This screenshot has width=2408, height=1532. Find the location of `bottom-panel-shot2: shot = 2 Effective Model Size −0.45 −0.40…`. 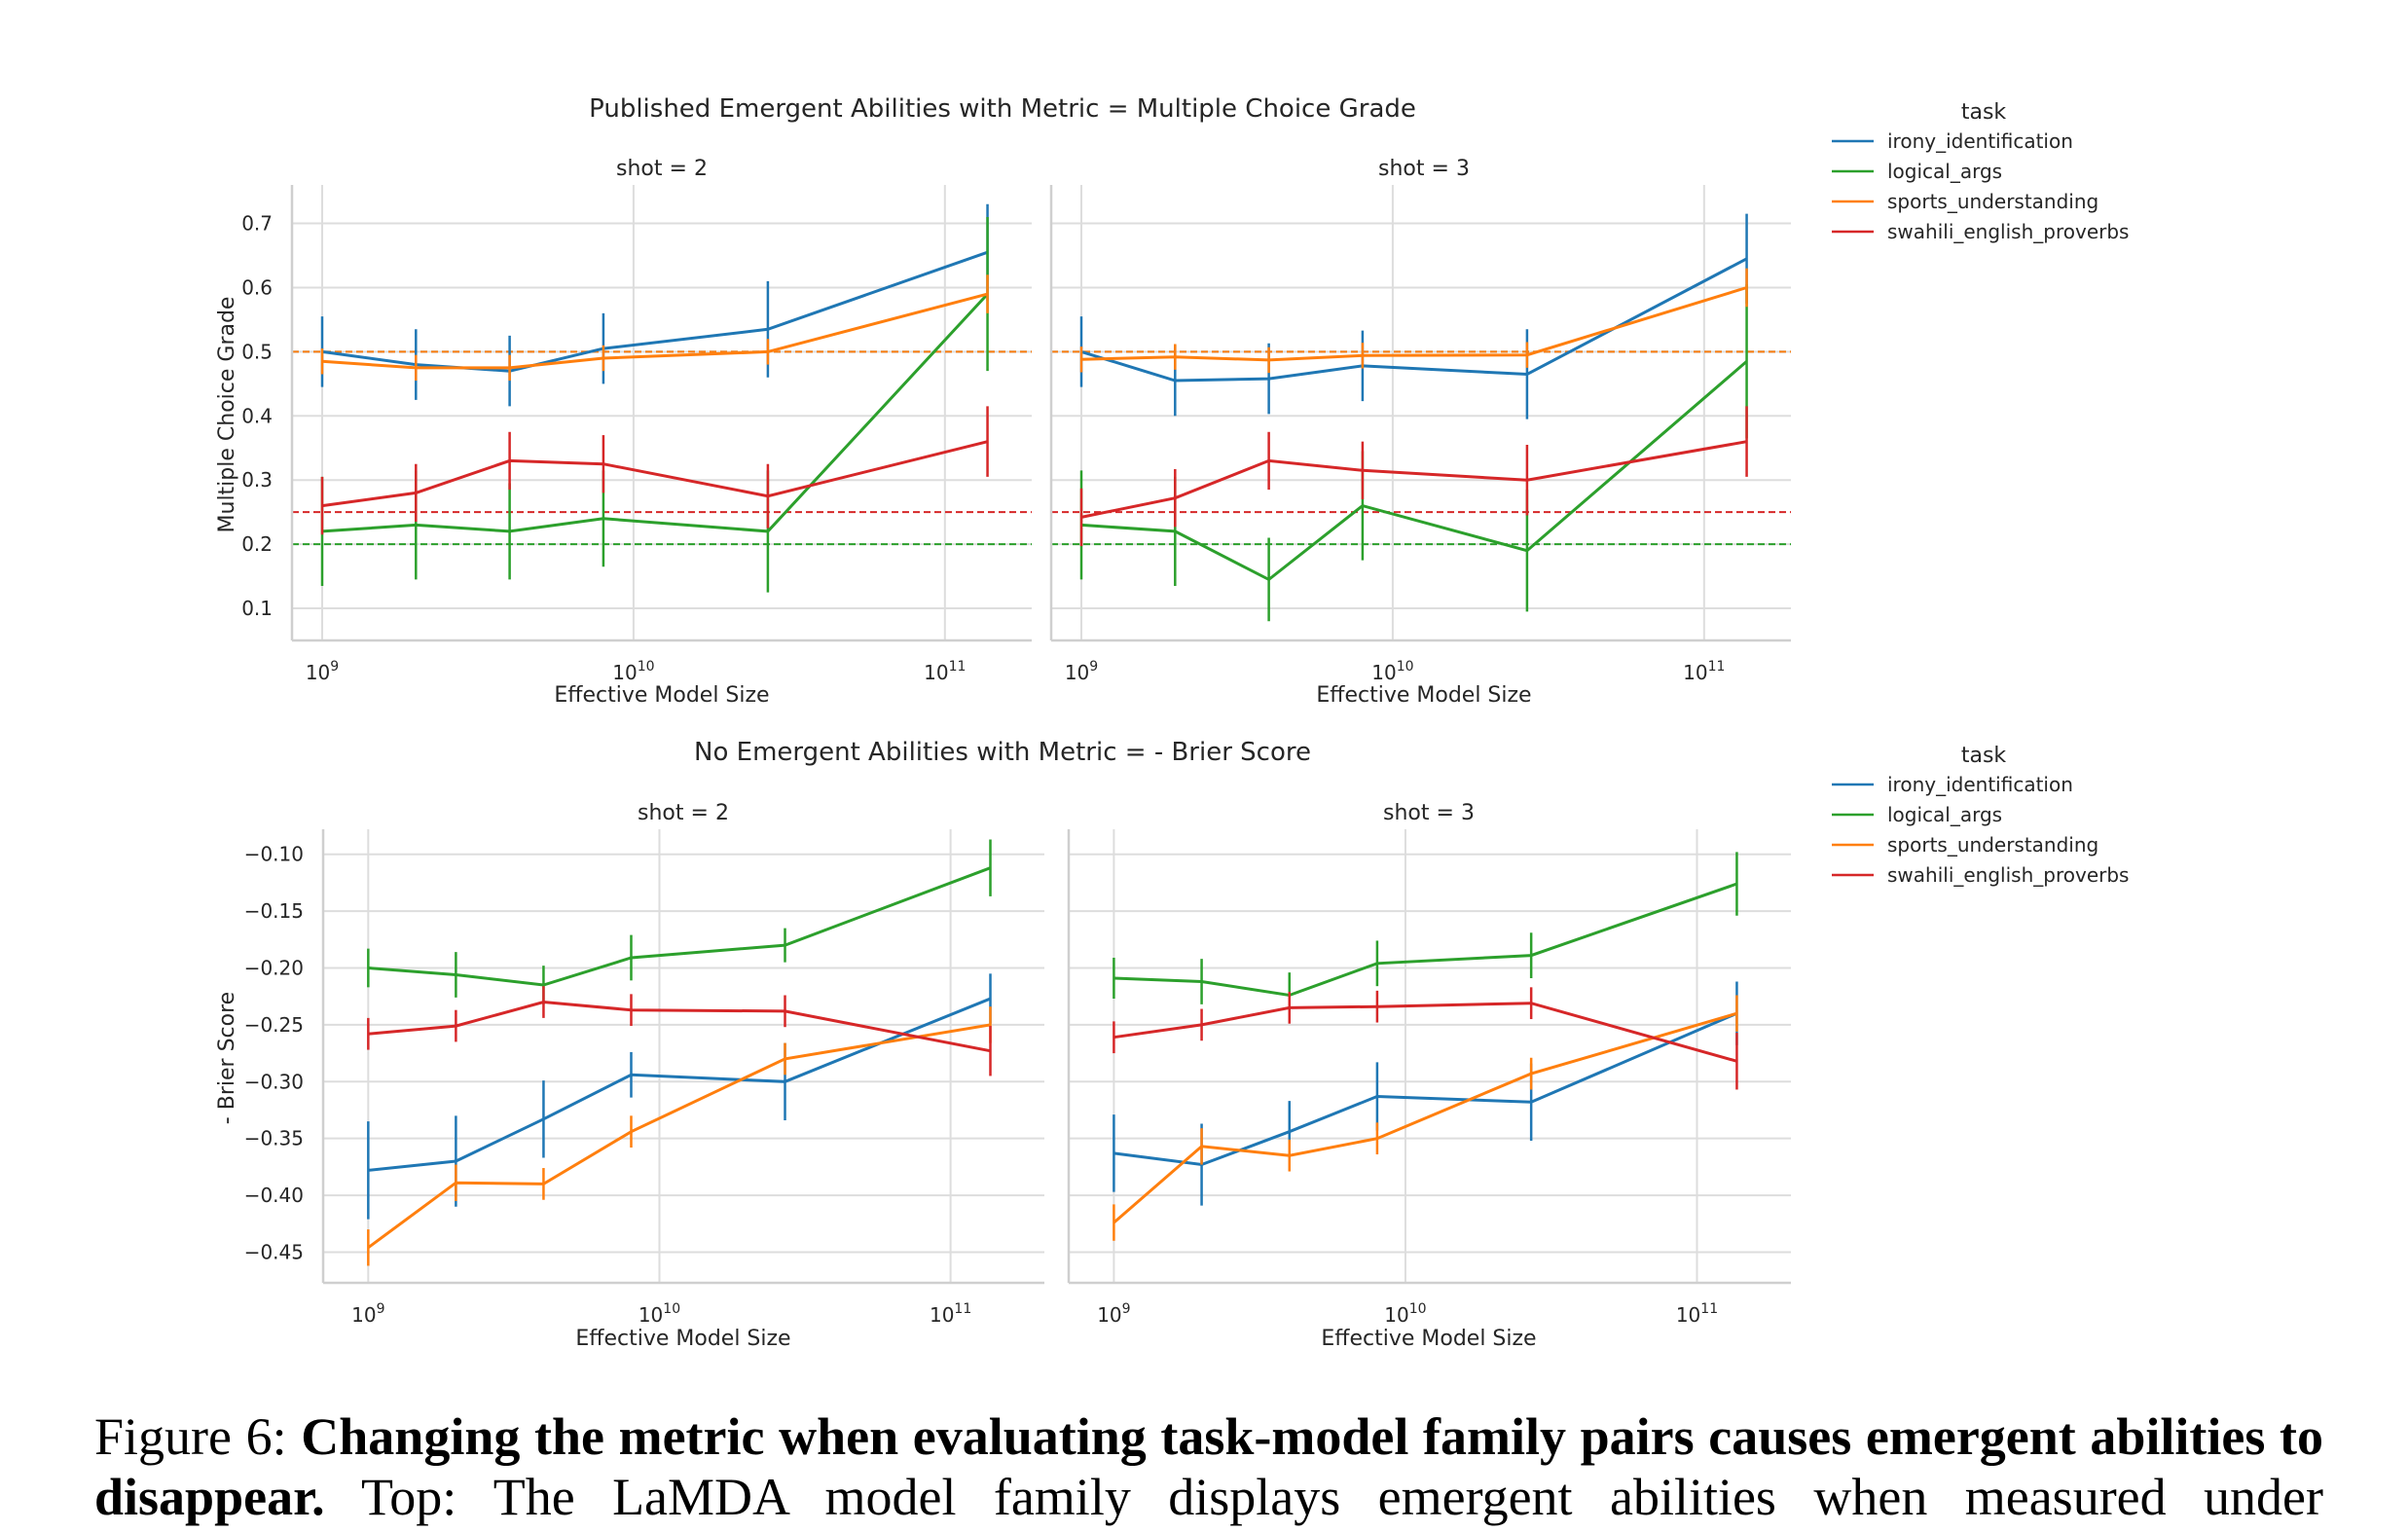

bottom-panel-shot2: shot = 2 Effective Model Size −0.45 −0.40… is located at coordinates (644, 1076).